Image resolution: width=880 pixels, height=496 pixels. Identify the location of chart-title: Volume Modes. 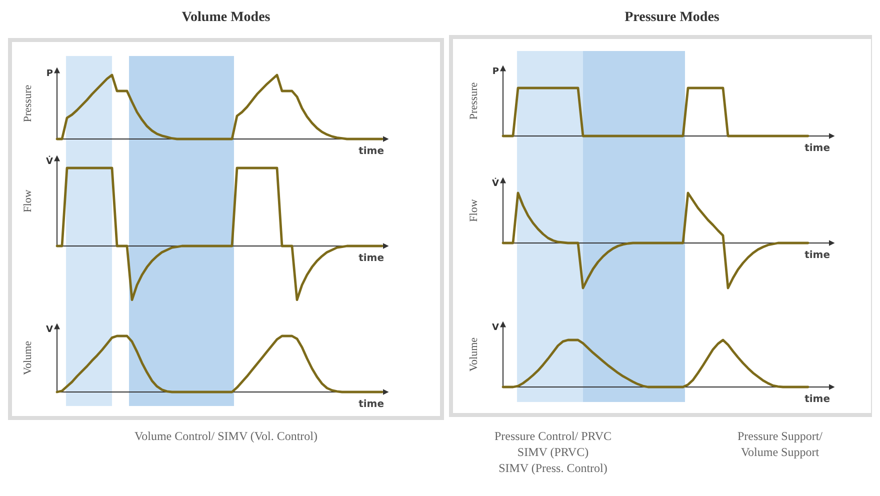
(226, 17).